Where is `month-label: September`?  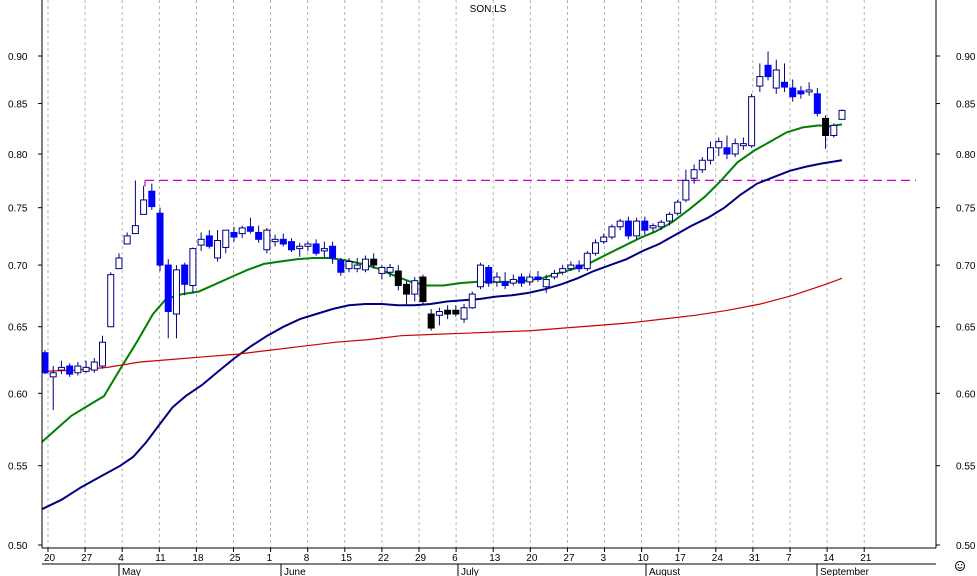
month-label: September is located at coordinates (845, 571).